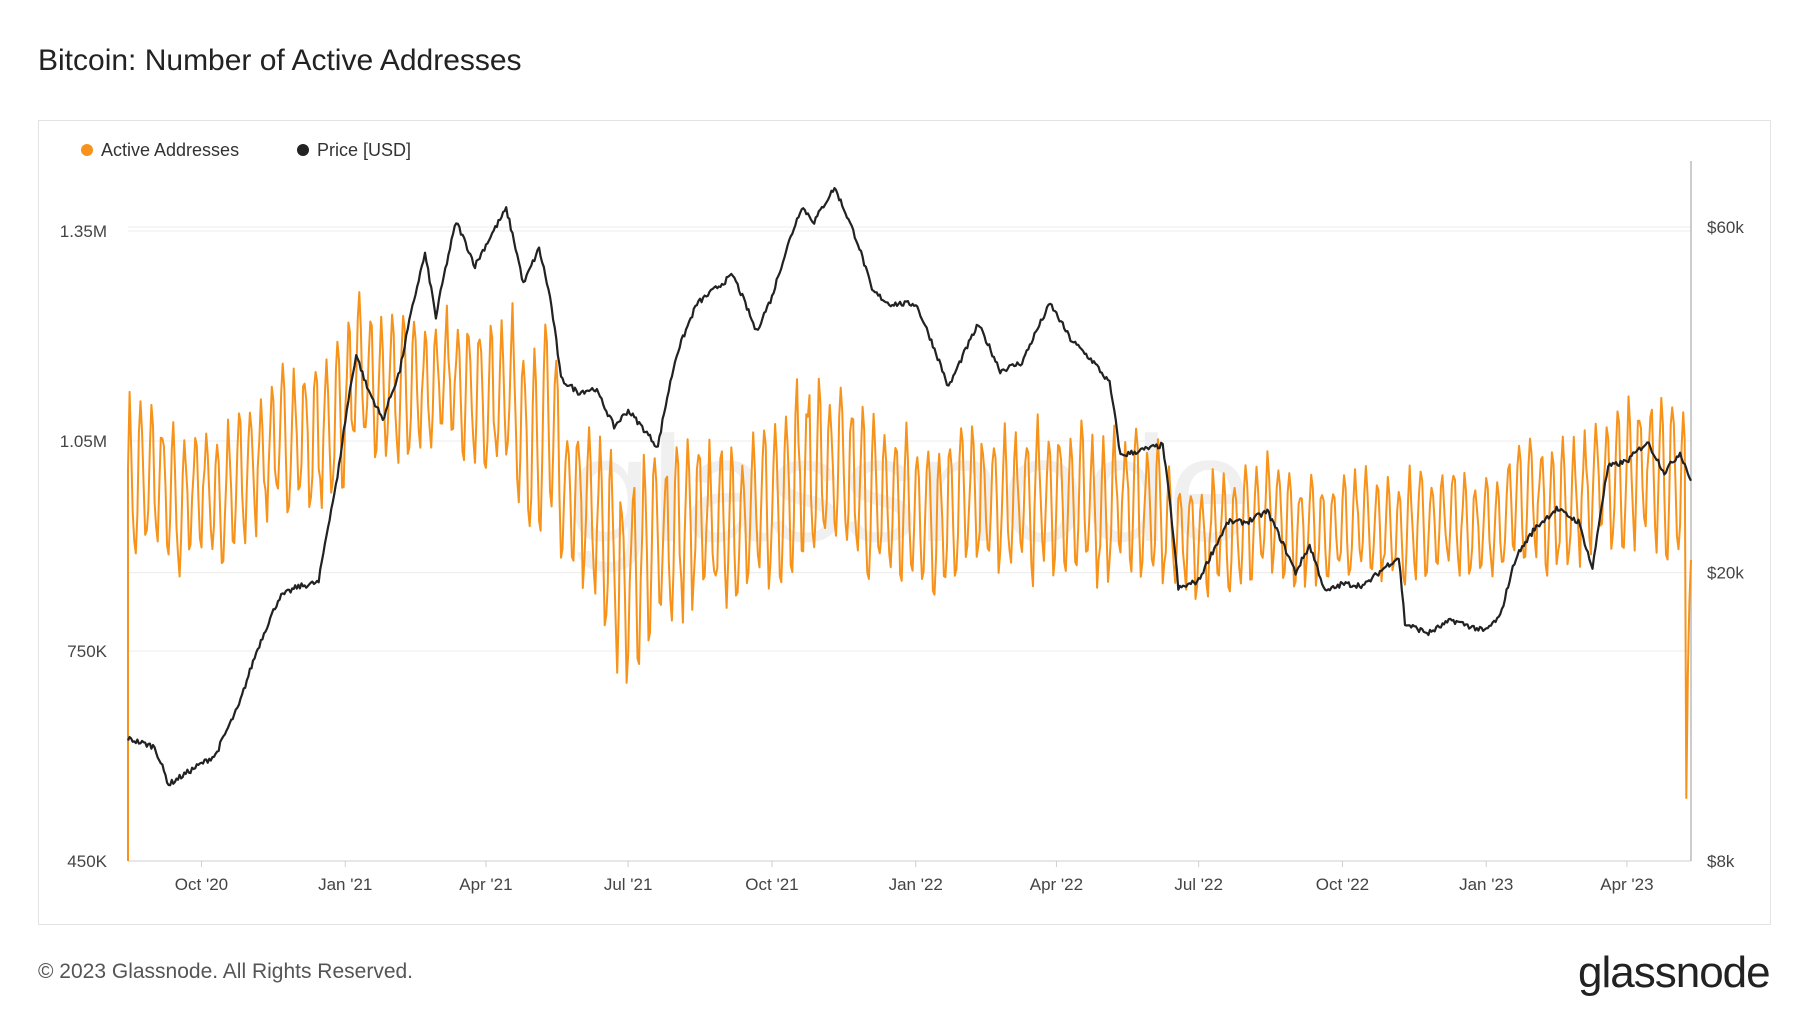  What do you see at coordinates (246, 150) in the screenshot?
I see `legend: Active Addresses Price [USD]` at bounding box center [246, 150].